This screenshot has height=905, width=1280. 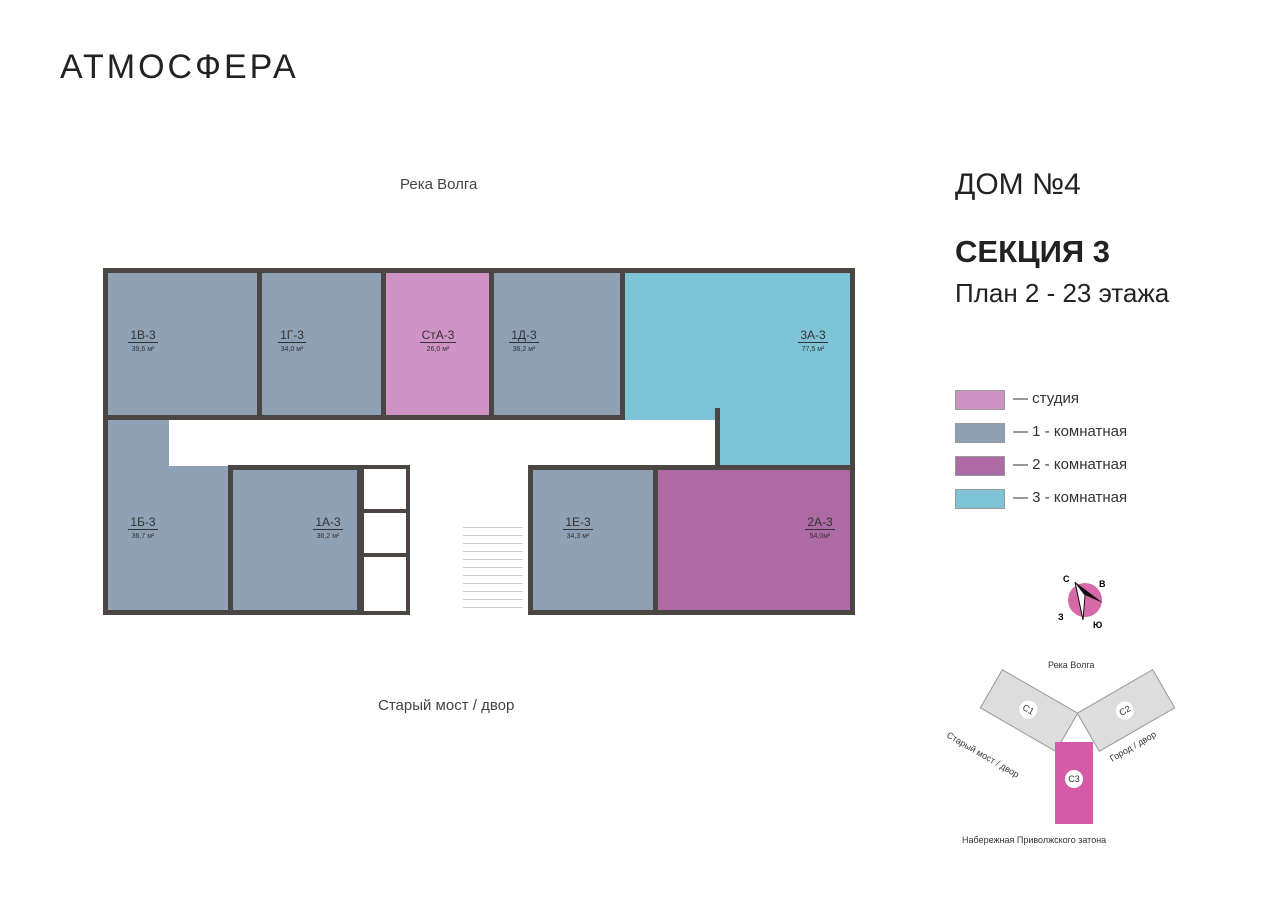 What do you see at coordinates (1066, 579) in the screenshot?
I see `compass-n: С` at bounding box center [1066, 579].